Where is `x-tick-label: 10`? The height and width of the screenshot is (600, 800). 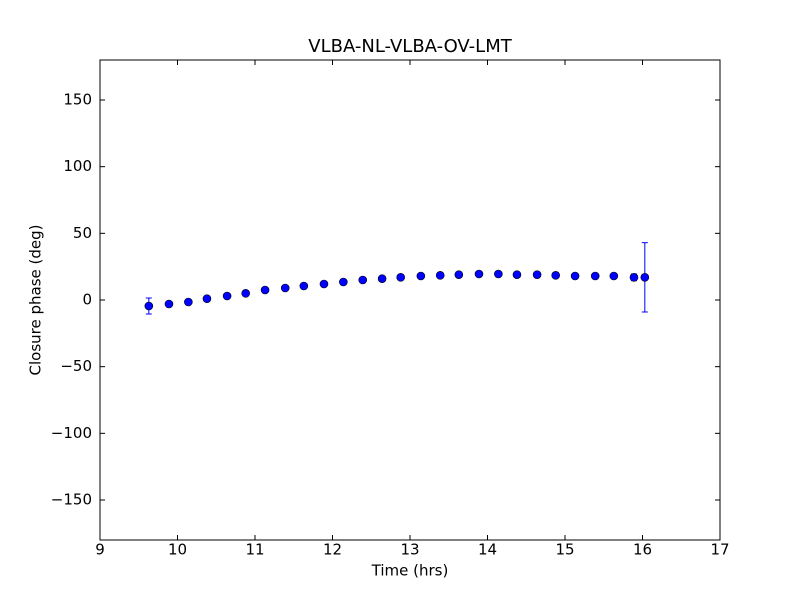 x-tick-label: 10 is located at coordinates (177, 550).